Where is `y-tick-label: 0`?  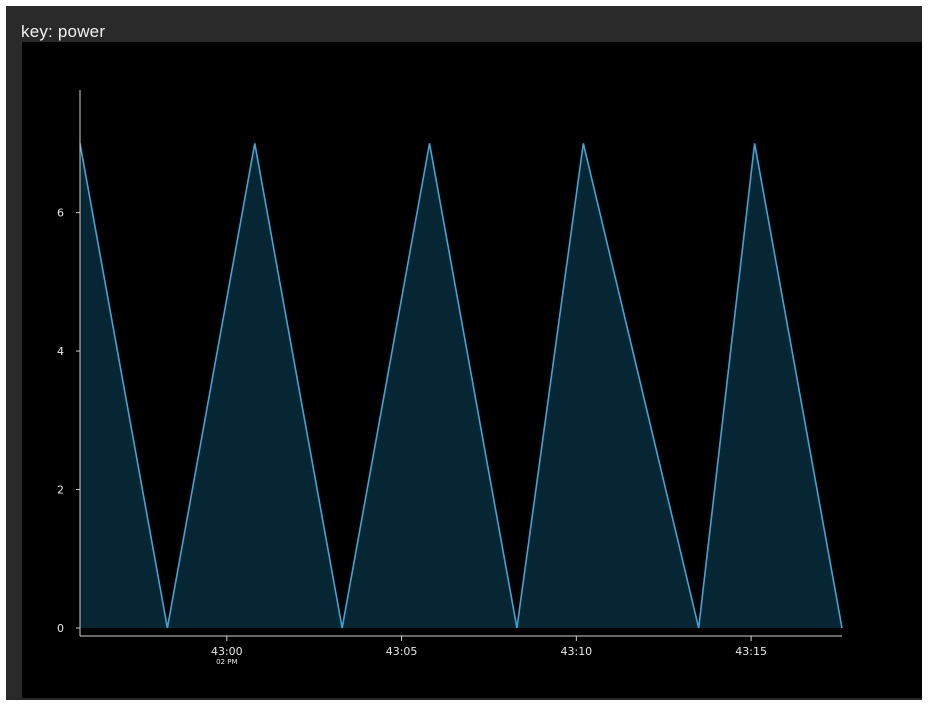
y-tick-label: 0 is located at coordinates (60, 628).